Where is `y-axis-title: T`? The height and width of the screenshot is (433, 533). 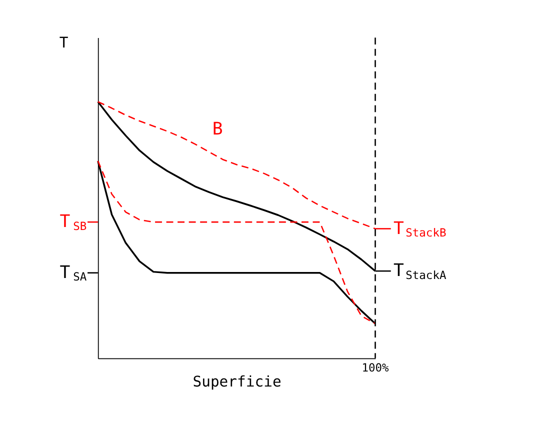
y-axis-title: T is located at coordinates (63, 43).